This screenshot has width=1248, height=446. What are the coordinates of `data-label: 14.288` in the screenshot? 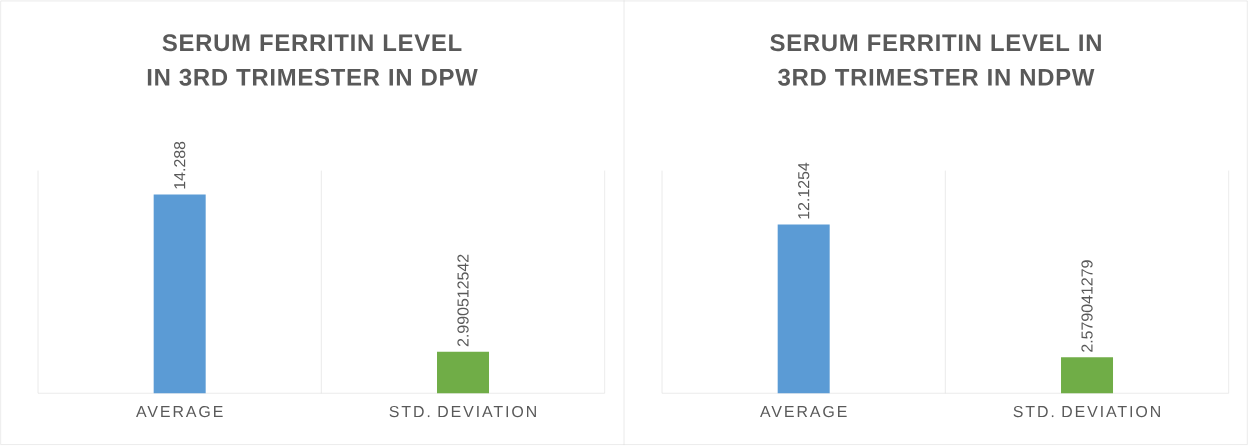 It's located at (180, 165).